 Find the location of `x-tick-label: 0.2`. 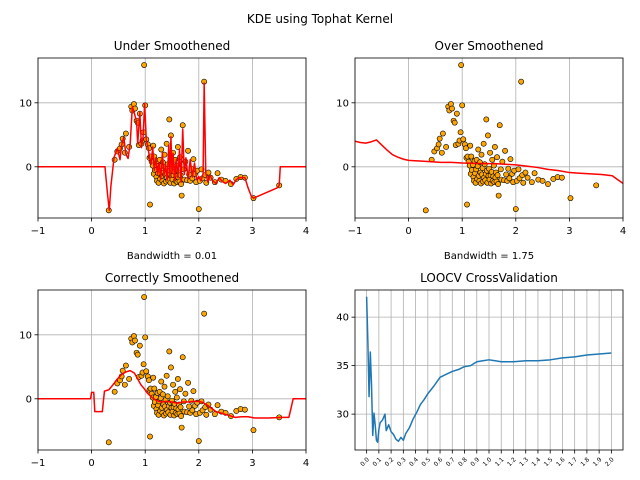

x-tick-label: 0.2 is located at coordinates (390, 462).